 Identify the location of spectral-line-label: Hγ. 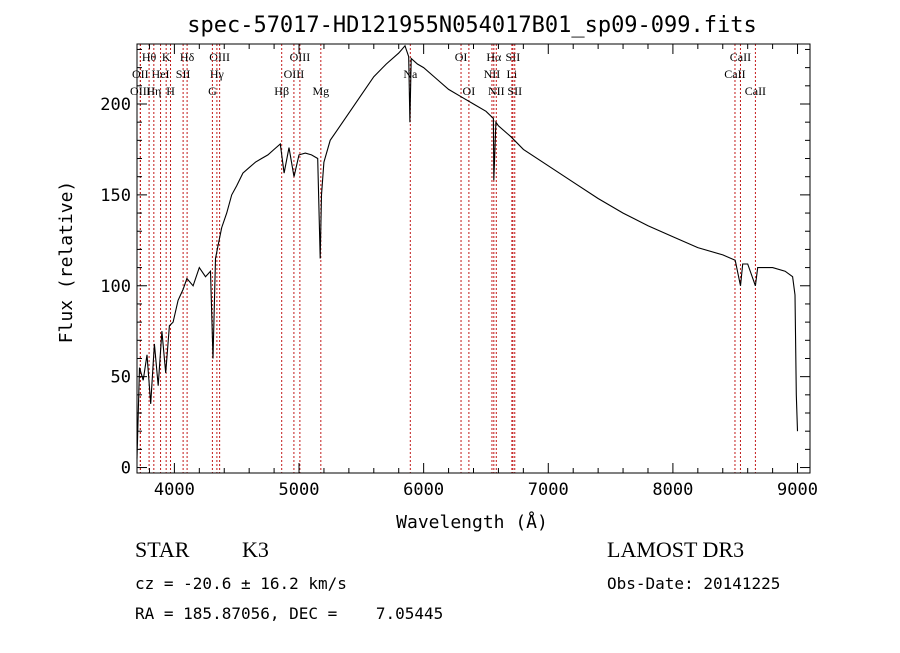
(217, 74).